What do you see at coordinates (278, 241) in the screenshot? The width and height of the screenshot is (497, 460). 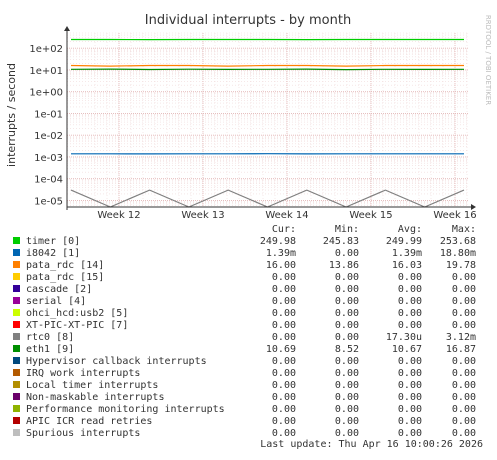 I see `legend-value: 249.98` at bounding box center [278, 241].